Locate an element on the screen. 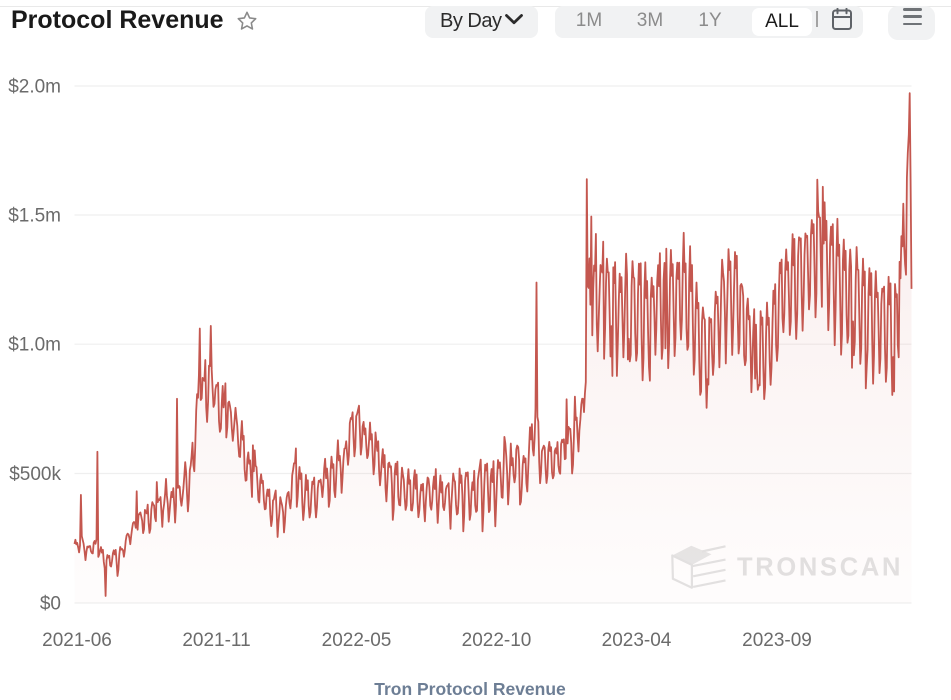  svg-text: $500k is located at coordinates (35, 474).